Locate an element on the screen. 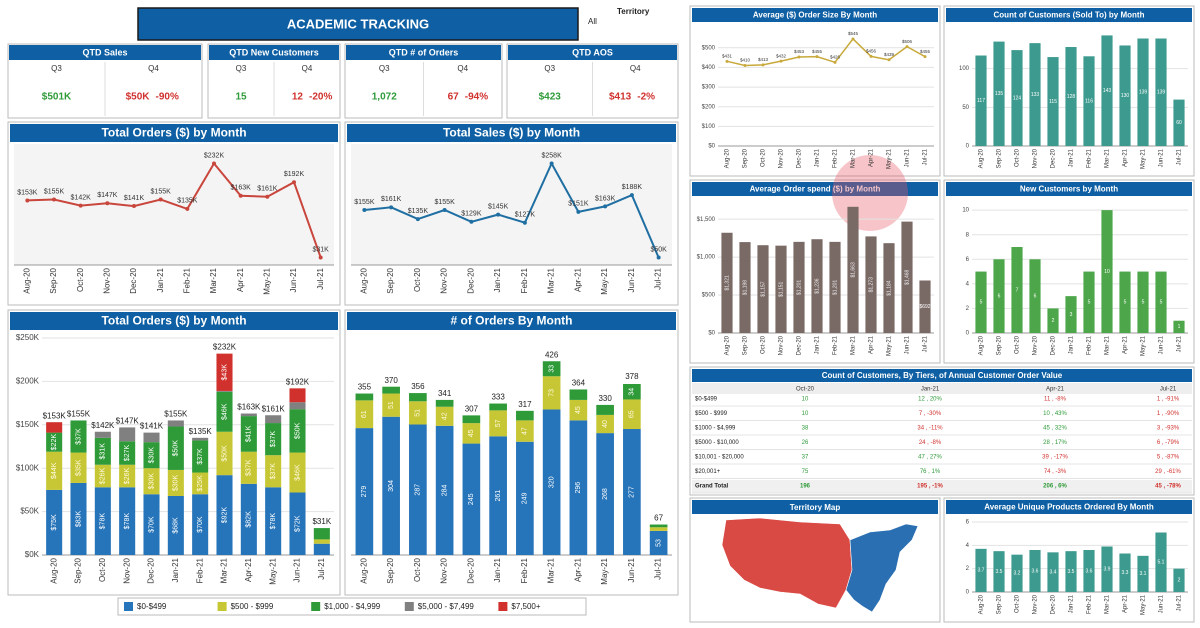  data-label: 130 is located at coordinates (1125, 96).